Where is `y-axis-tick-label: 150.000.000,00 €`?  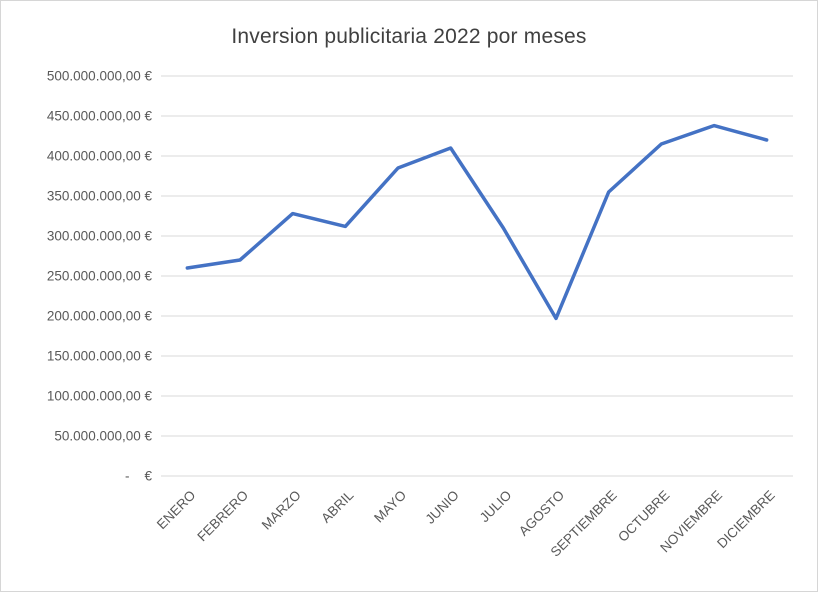
y-axis-tick-label: 150.000.000,00 € is located at coordinates (100, 356).